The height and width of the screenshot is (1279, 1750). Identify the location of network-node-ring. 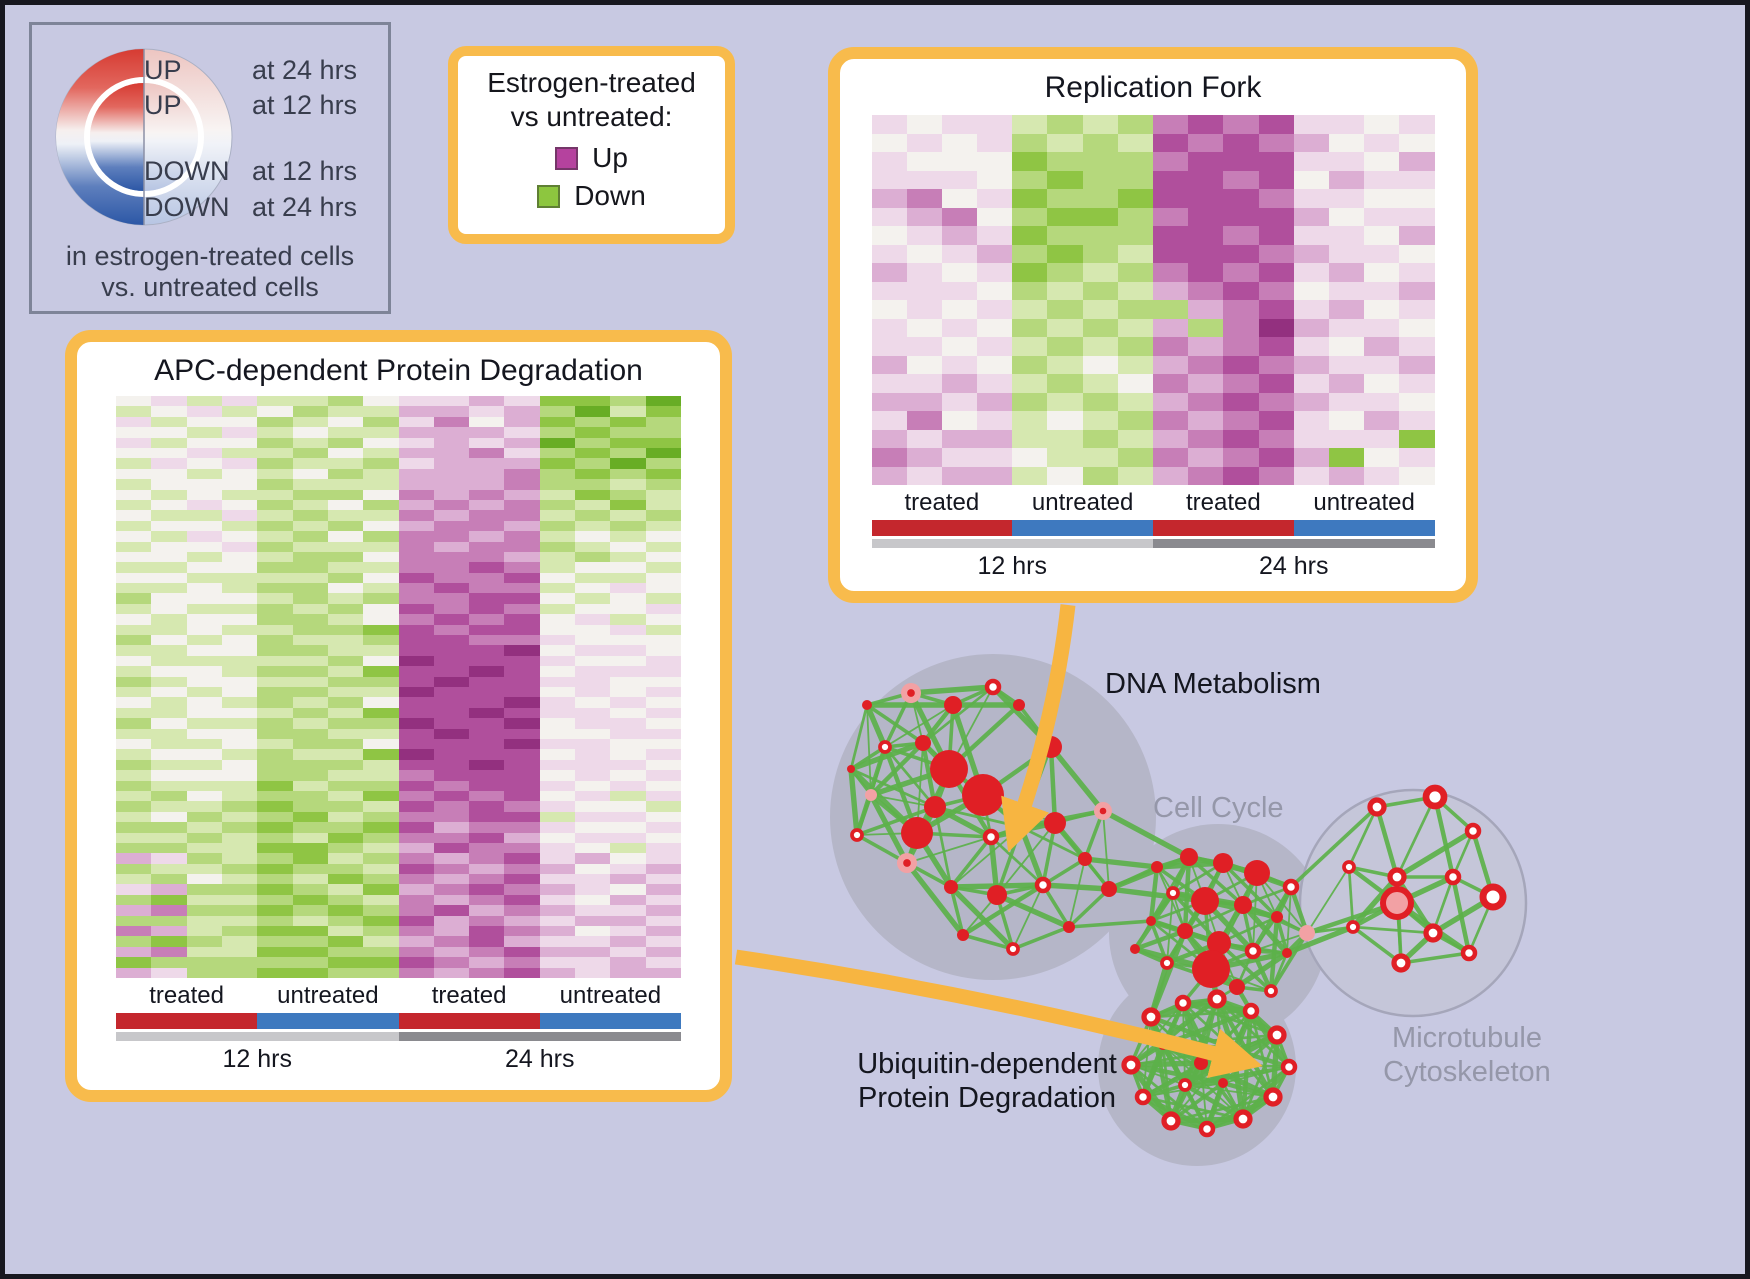
(1377, 807).